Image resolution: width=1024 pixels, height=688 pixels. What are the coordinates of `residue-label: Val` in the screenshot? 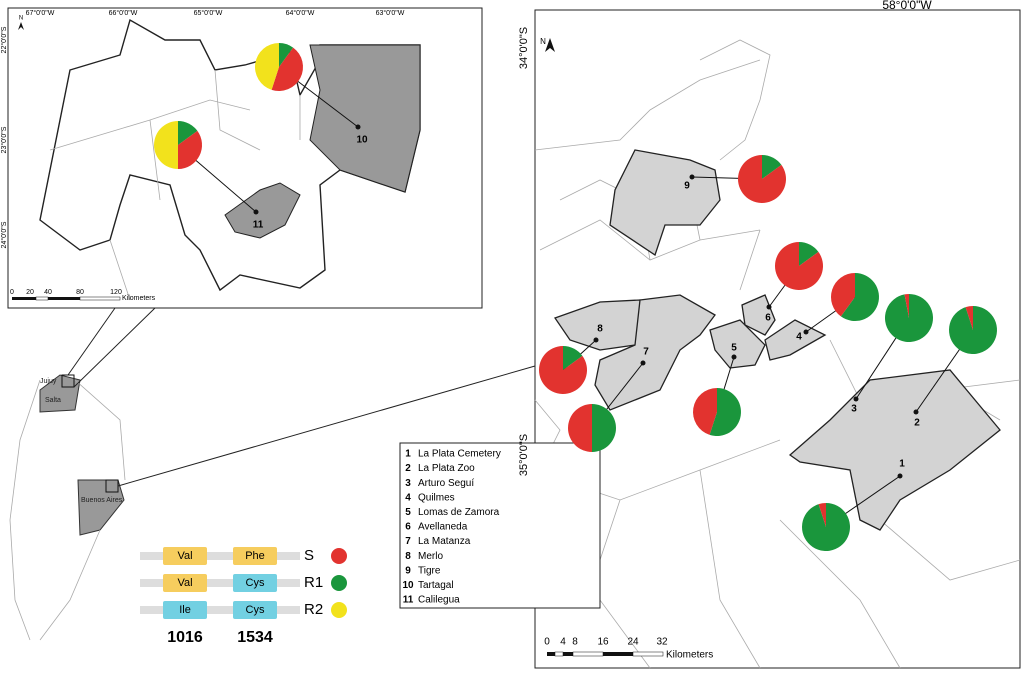 It's located at (184, 556).